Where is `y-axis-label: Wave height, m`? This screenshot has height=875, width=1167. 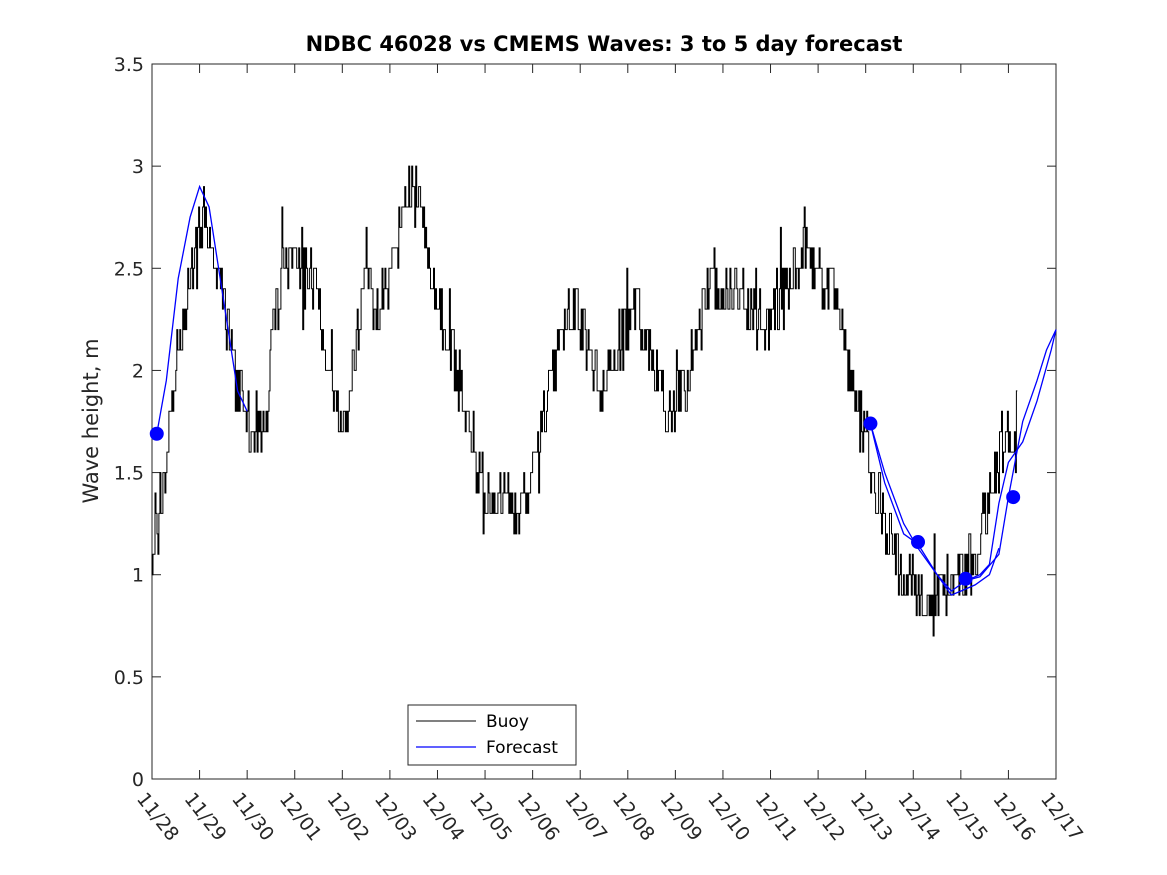
y-axis-label: Wave height, m is located at coordinates (91, 420).